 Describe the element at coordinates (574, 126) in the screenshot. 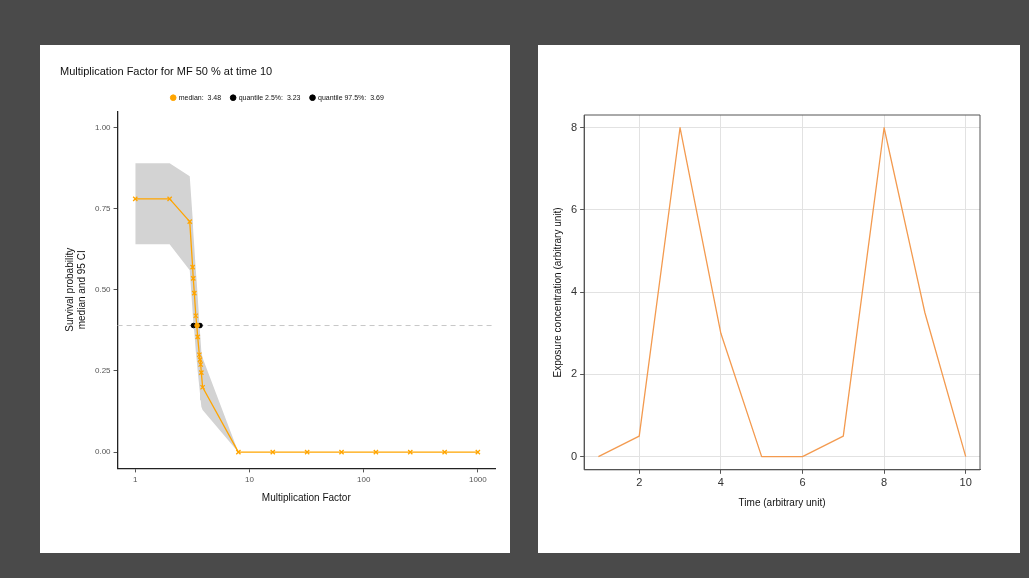

I see `y-tick-label: 8` at that location.